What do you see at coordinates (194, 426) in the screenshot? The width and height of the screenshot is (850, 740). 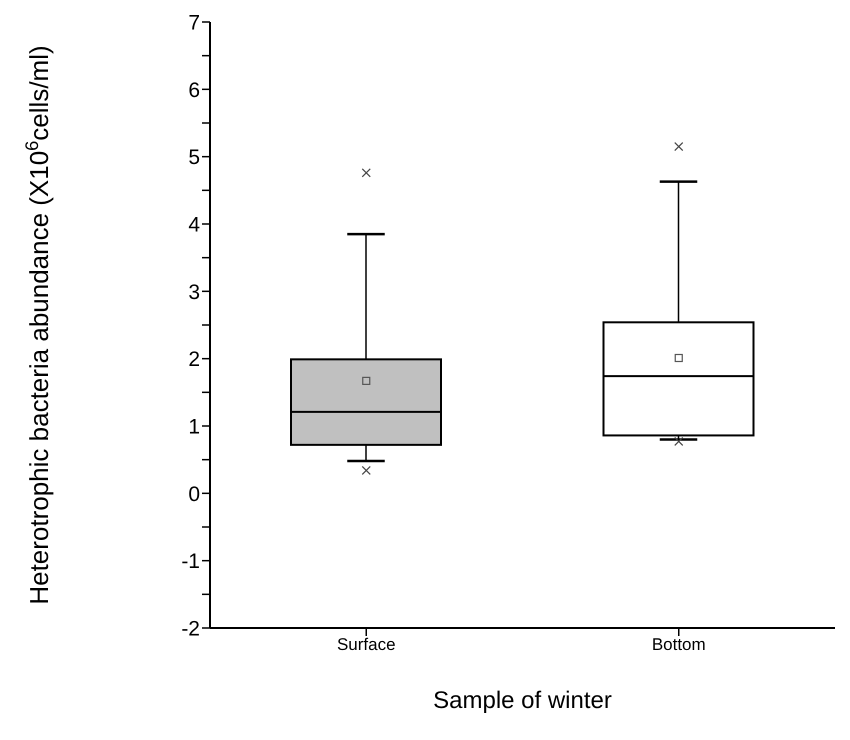 I see `y-tick-label: 1` at bounding box center [194, 426].